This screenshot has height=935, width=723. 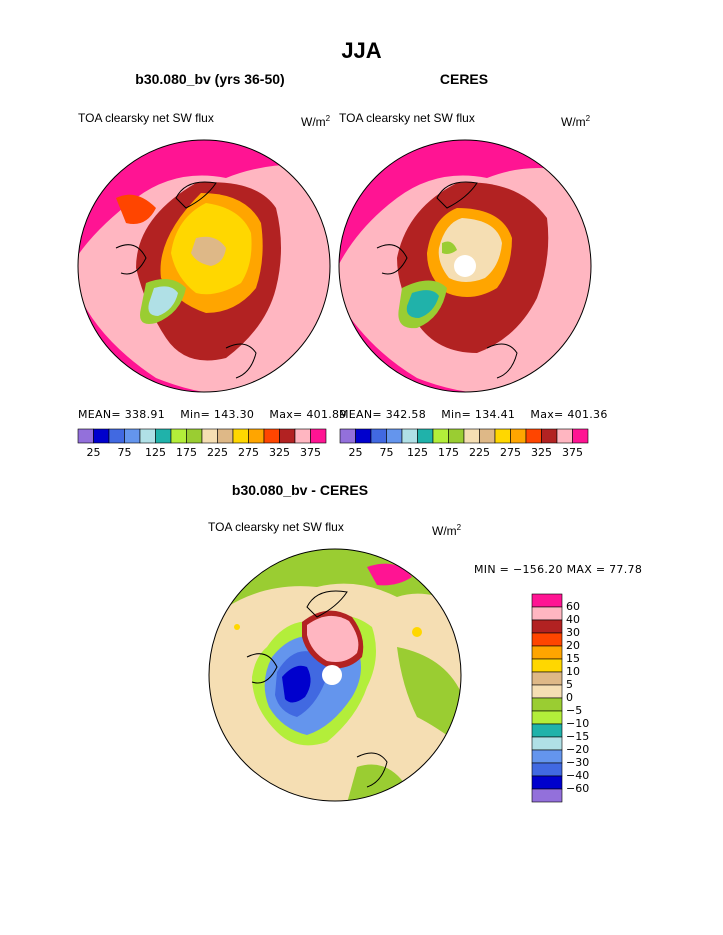 I want to click on ceres-stats: MEAN= 342.58 Min= 134.41 Max= 401.36, so click(x=473, y=414).